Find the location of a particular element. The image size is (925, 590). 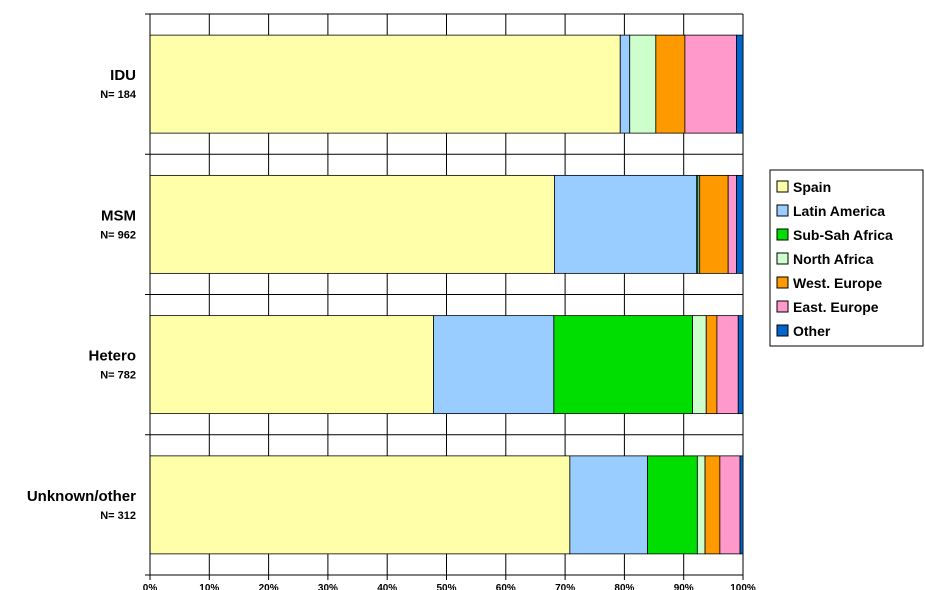

category-label: MSM is located at coordinates (118, 215).